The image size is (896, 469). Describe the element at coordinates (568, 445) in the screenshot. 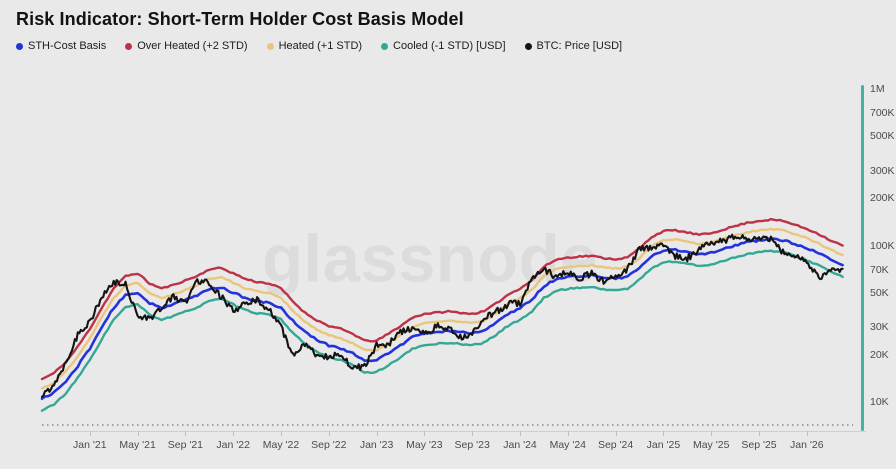

I see `x-tick-label: May '24` at that location.